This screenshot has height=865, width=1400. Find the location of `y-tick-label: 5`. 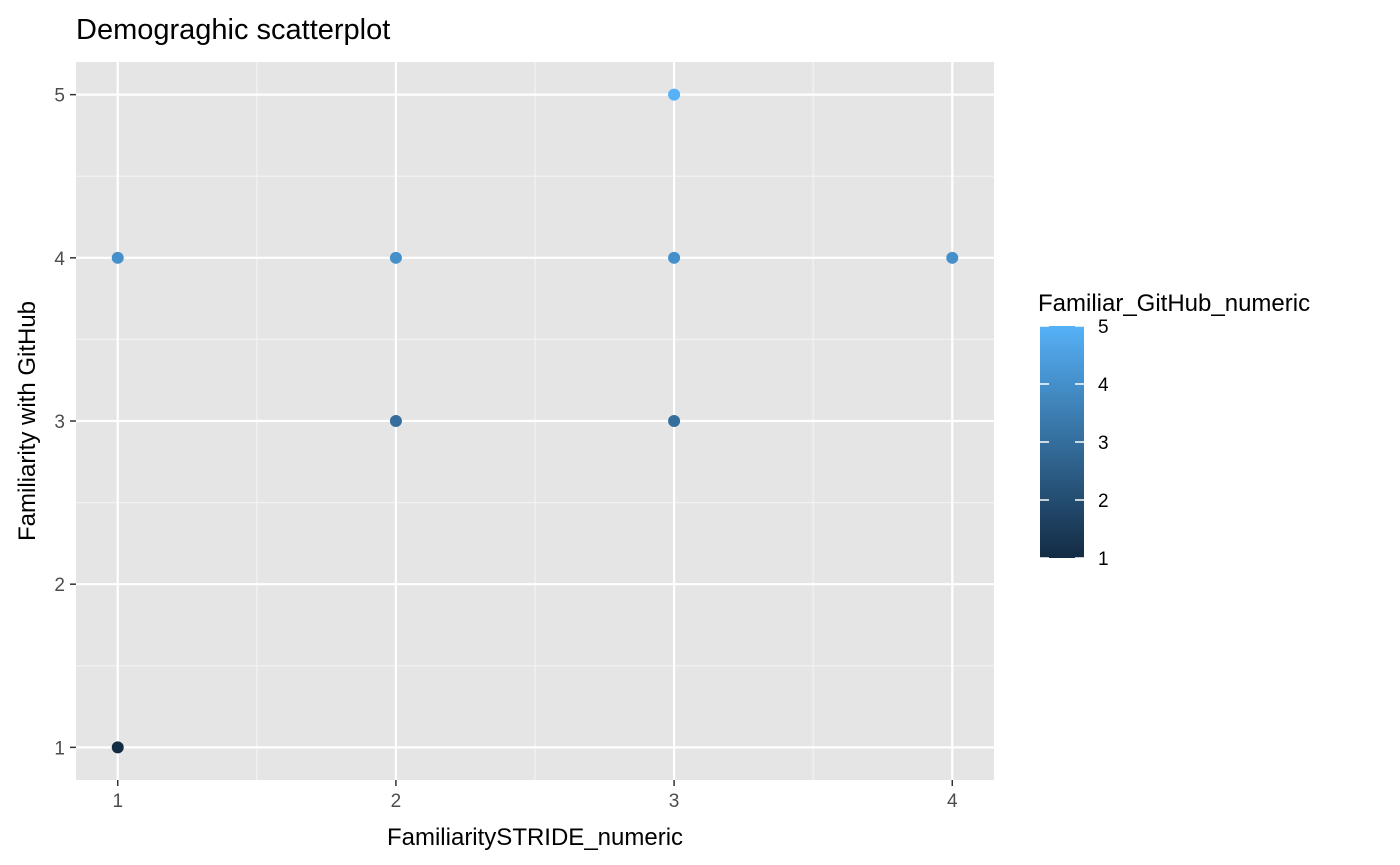

y-tick-label: 5 is located at coordinates (59, 96).